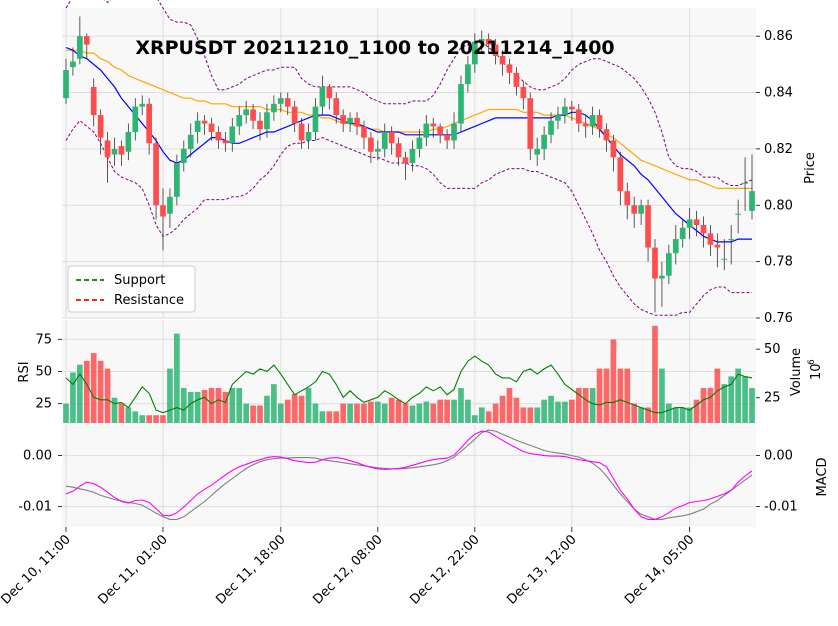 The image size is (838, 626). I want to click on legend: Support Resistance, so click(131, 289).